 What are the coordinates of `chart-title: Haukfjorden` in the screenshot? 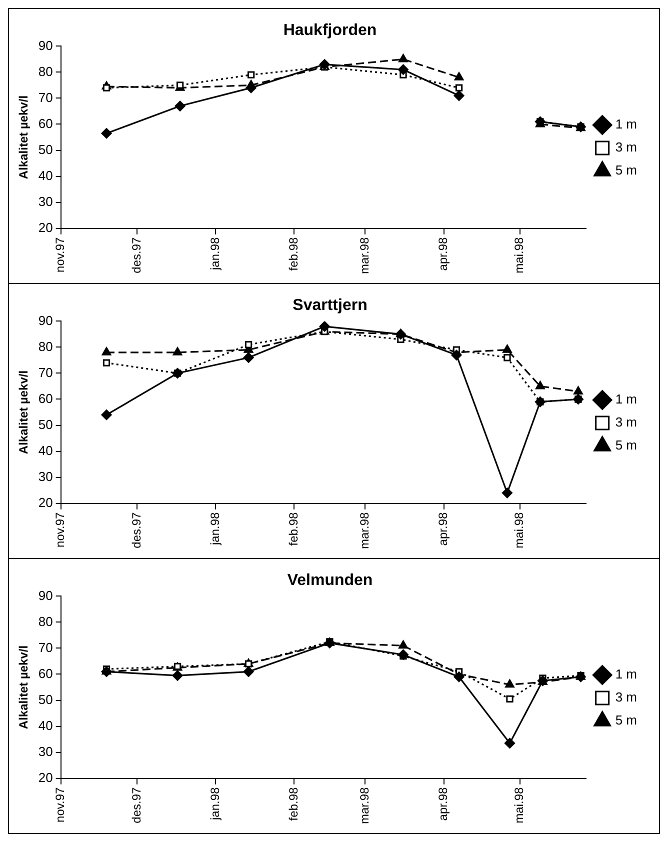 It's located at (330, 31).